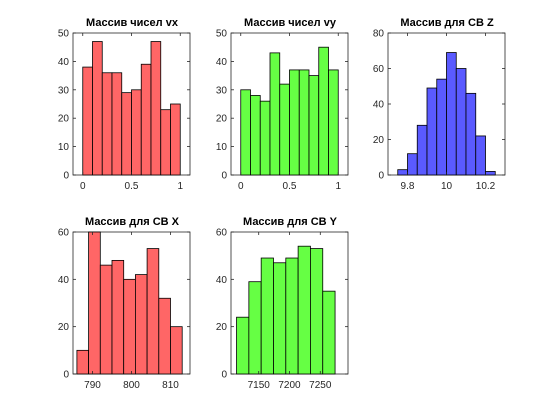  Describe the element at coordinates (131, 385) in the screenshot. I see `x-tick-label: 800` at that location.